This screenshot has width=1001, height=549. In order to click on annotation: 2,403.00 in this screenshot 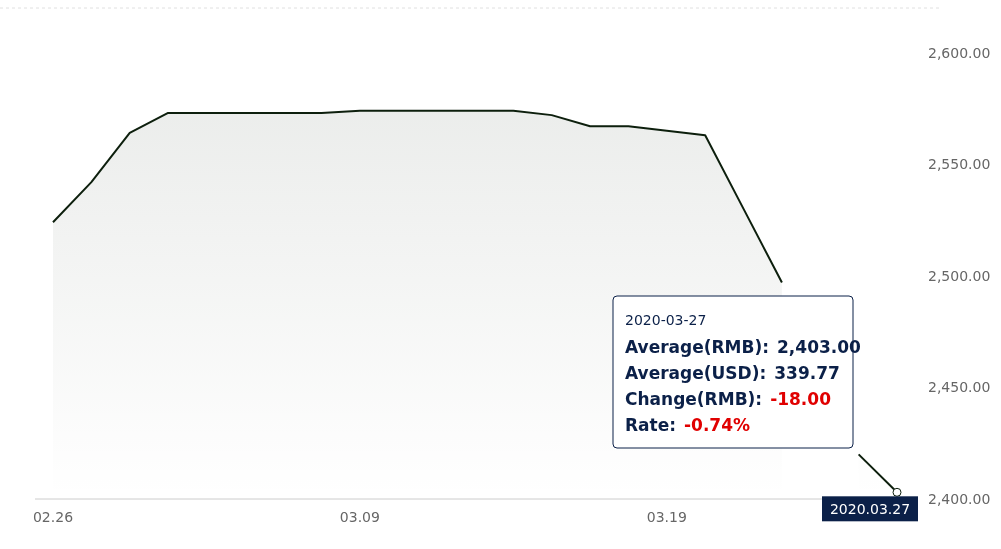, I will do `click(819, 347)`.